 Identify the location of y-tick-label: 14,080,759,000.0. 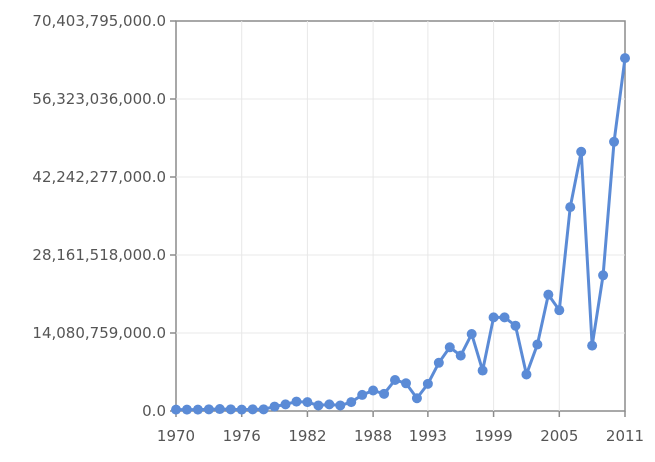
(99, 333).